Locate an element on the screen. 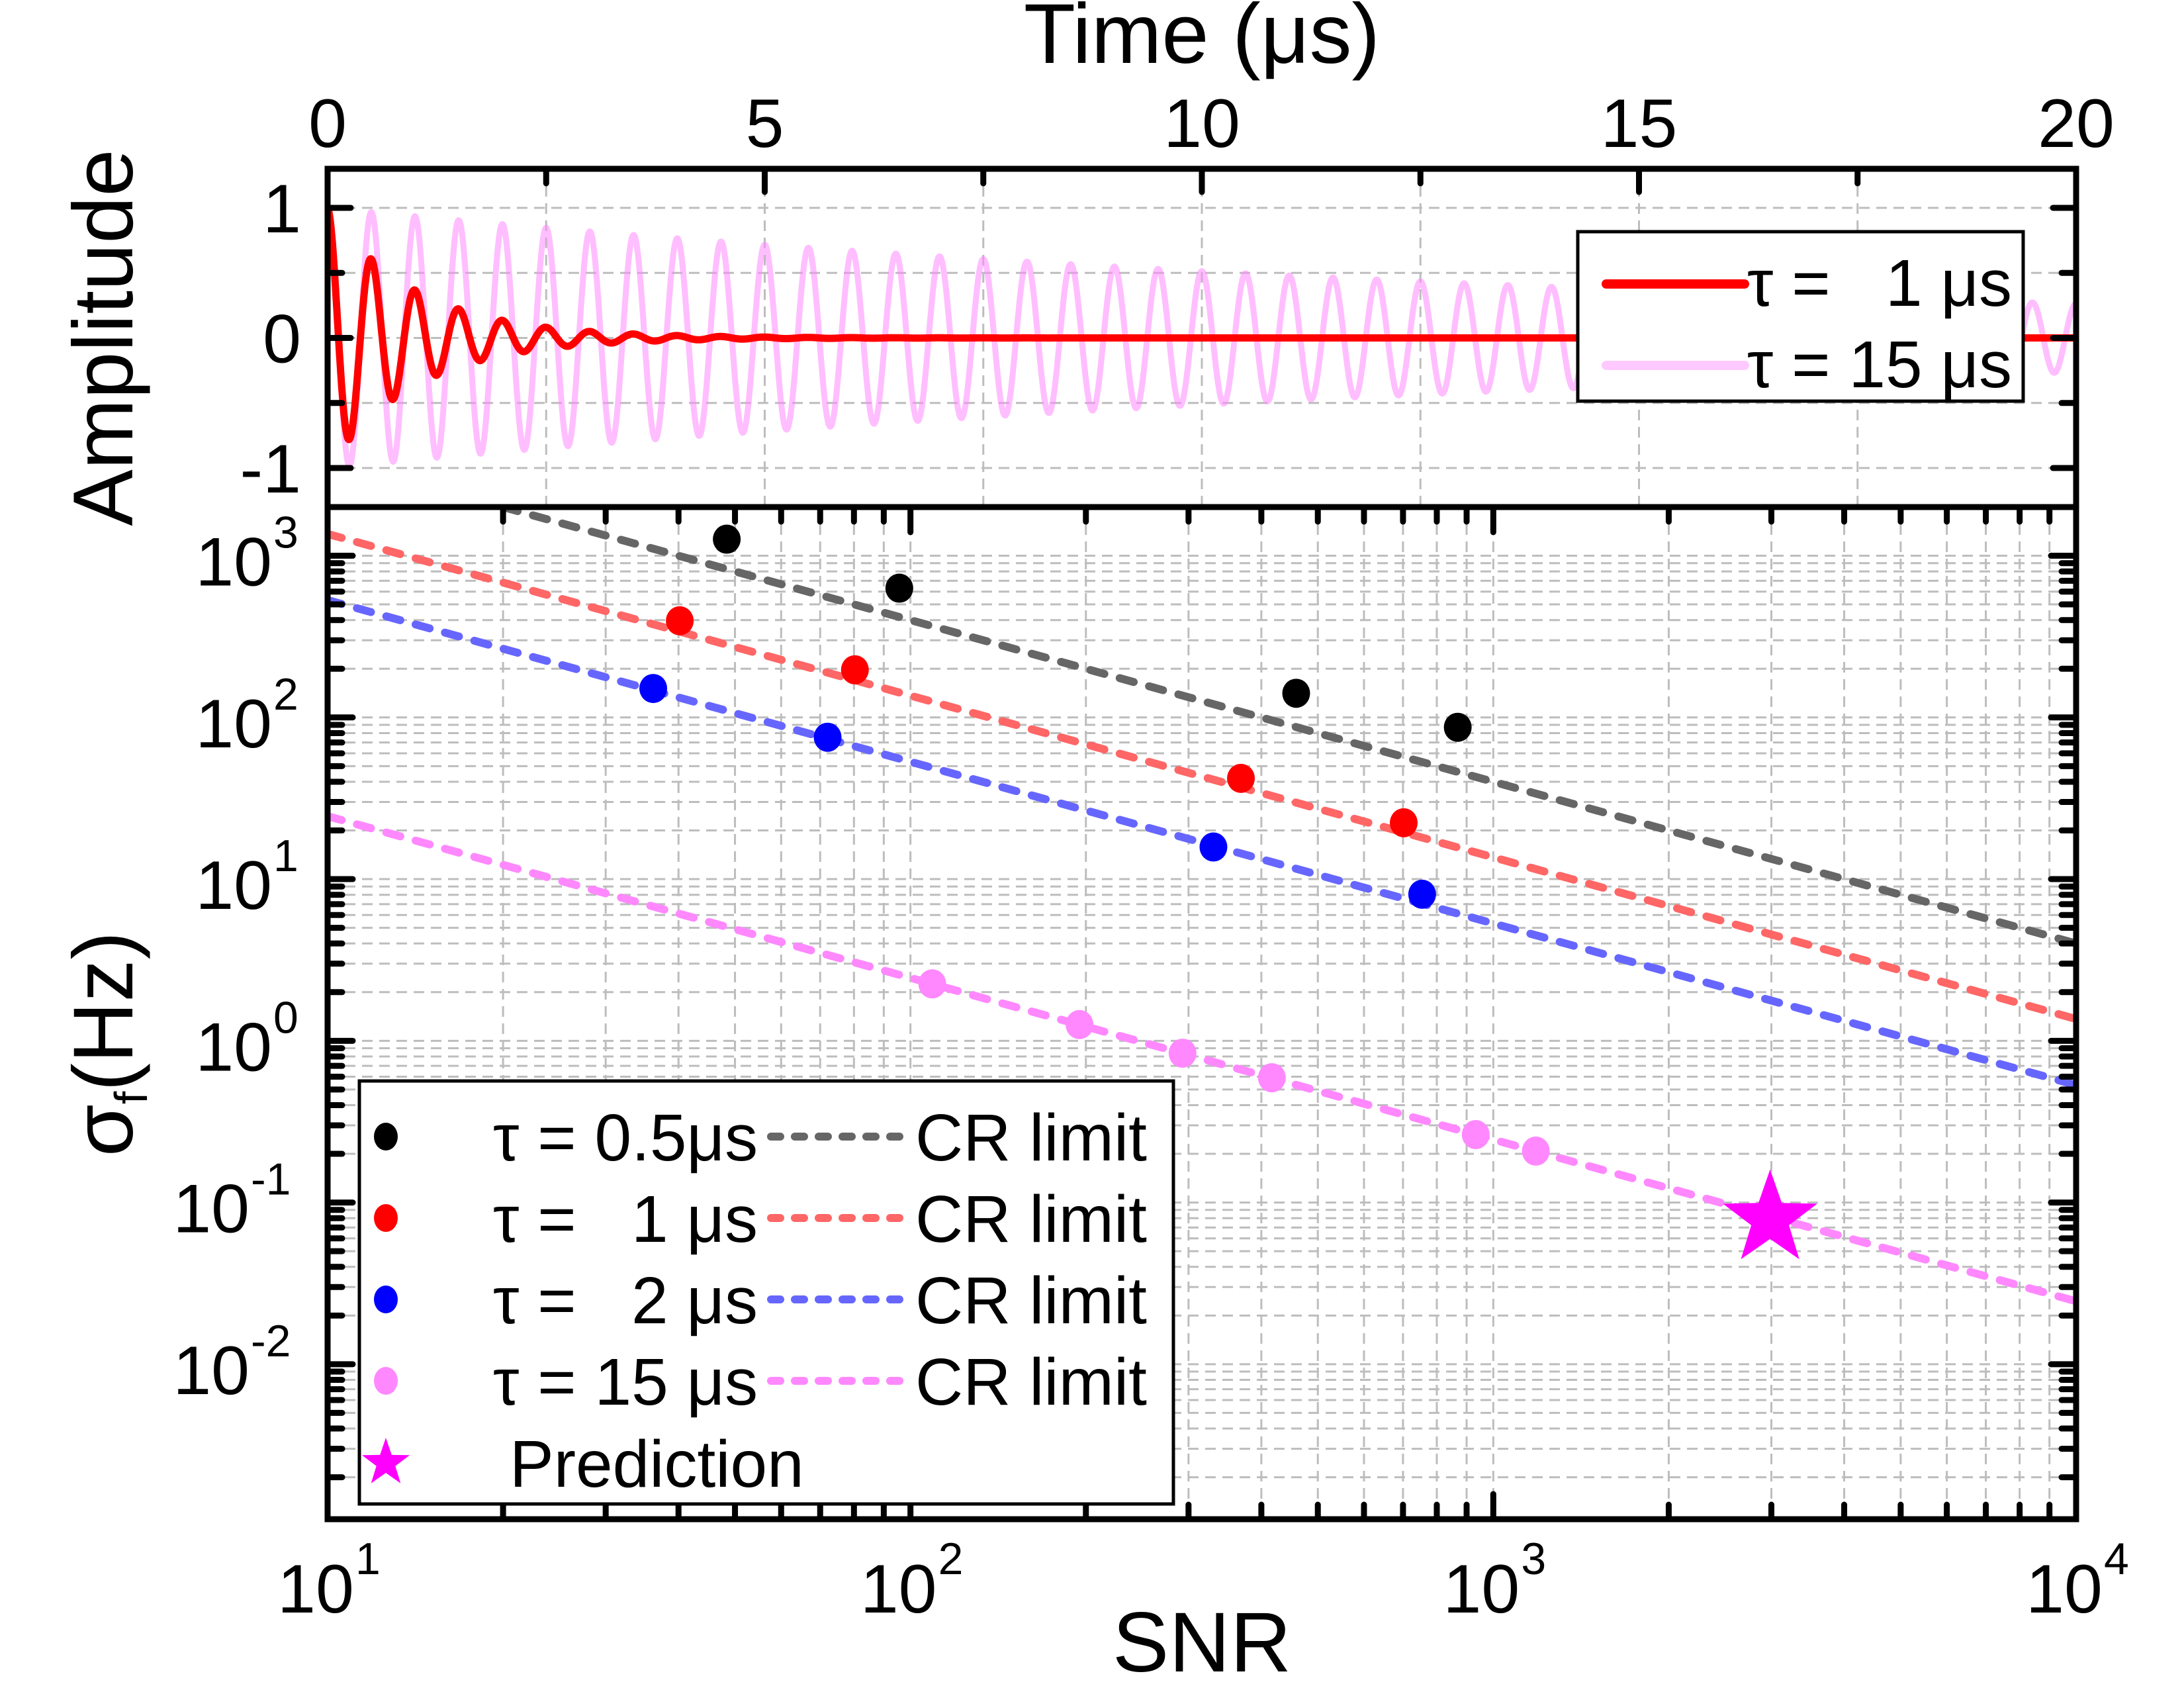 This screenshot has width=2184, height=1688. sigma-axis-title-main: σ is located at coordinates (103, 1130).